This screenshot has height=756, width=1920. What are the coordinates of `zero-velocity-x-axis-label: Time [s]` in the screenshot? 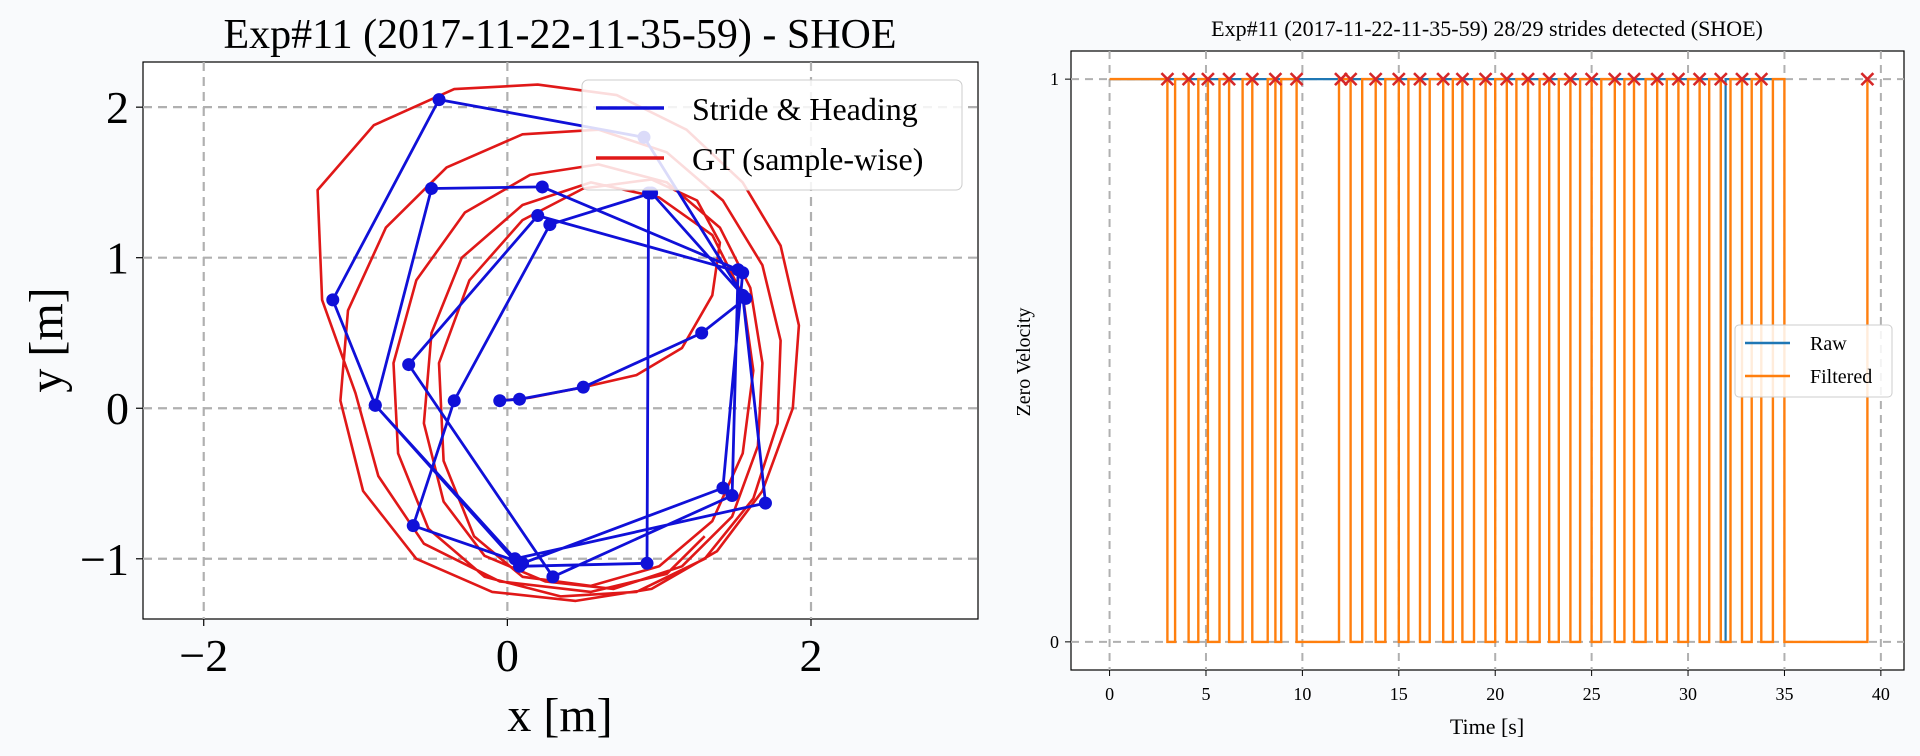 It's located at (1487, 726).